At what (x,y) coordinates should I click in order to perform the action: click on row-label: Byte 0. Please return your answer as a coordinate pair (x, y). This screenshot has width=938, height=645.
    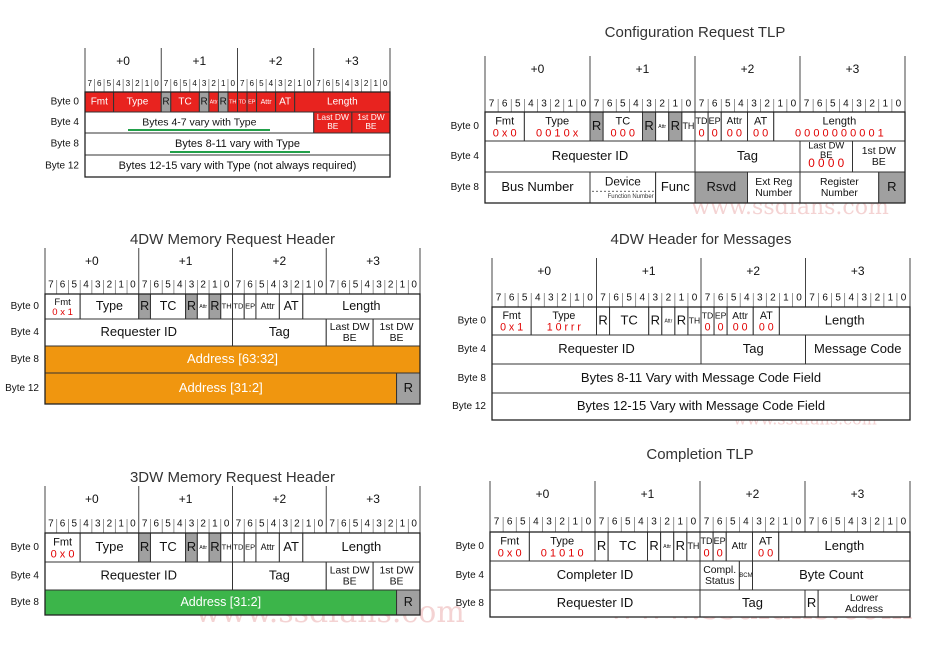
    Looking at the image, I should click on (25, 306).